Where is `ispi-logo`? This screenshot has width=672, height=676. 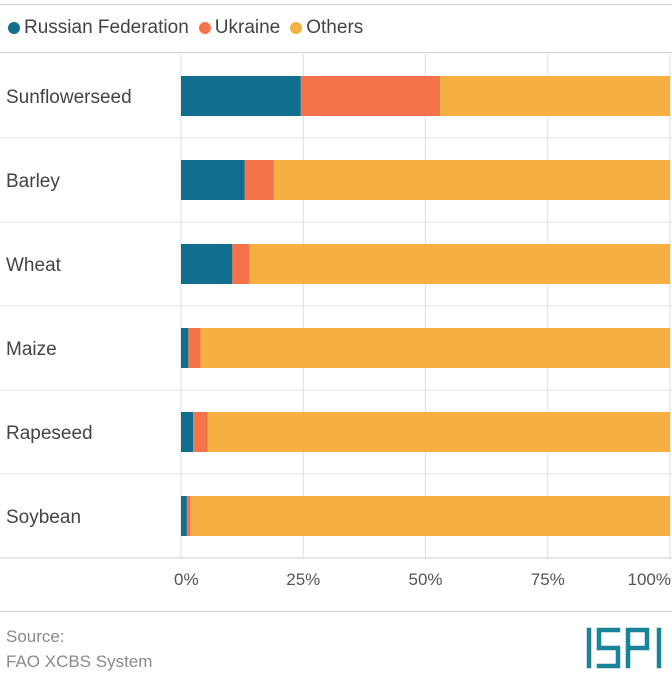 ispi-logo is located at coordinates (624, 648).